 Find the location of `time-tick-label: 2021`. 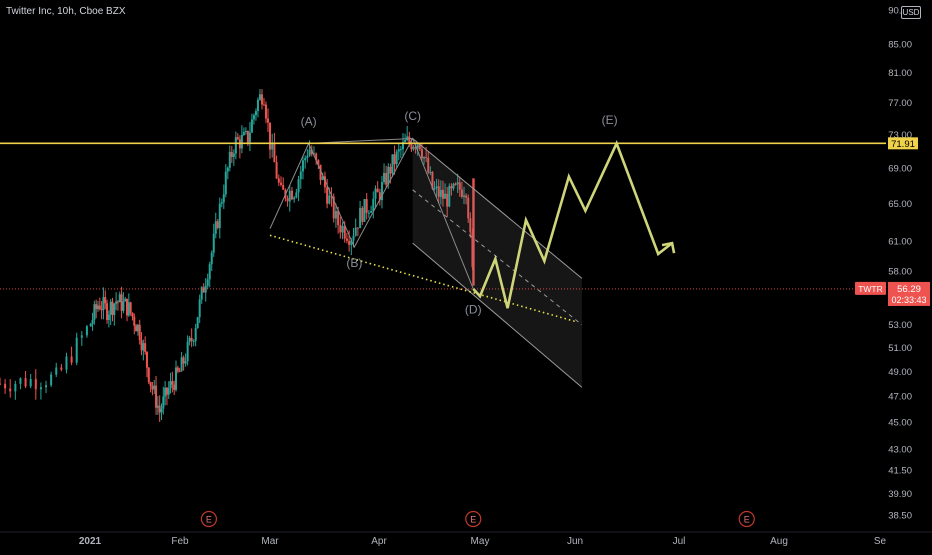

time-tick-label: 2021 is located at coordinates (90, 541).